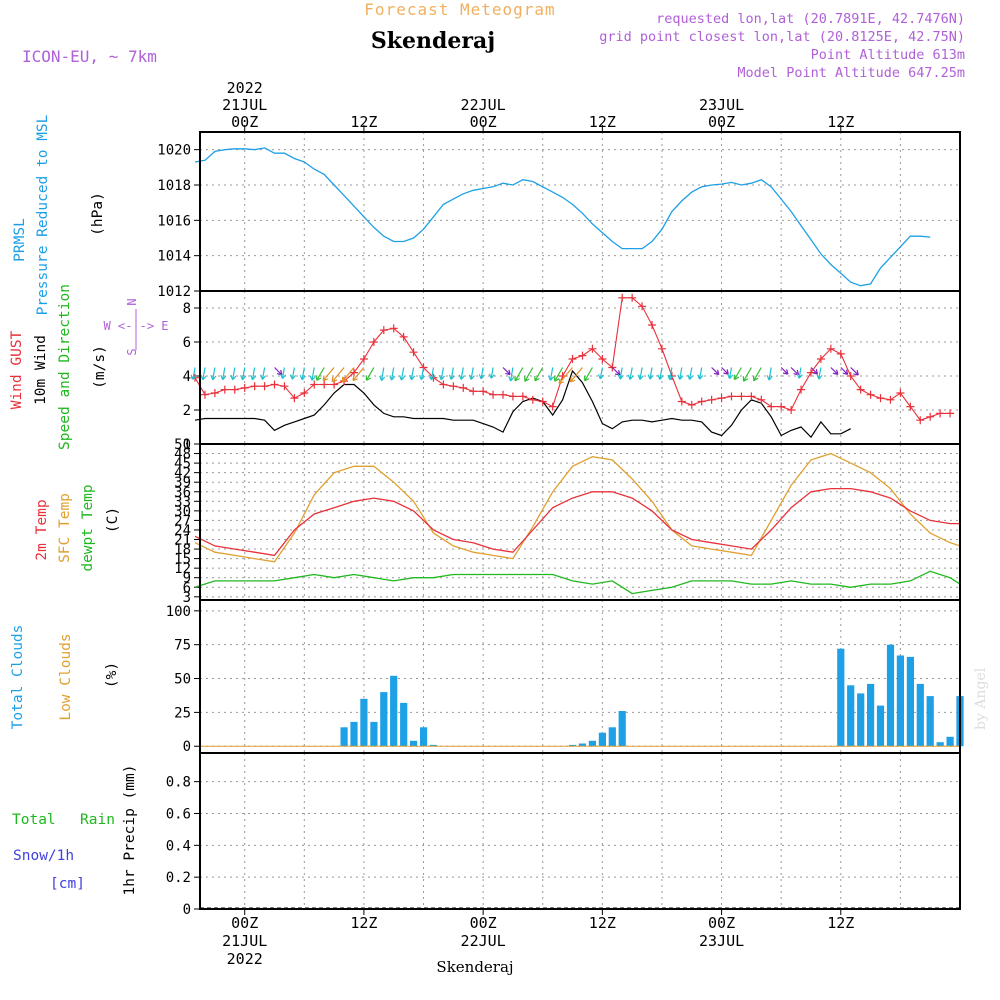  What do you see at coordinates (187, 309) in the screenshot?
I see `y-tick-label: 8` at bounding box center [187, 309].